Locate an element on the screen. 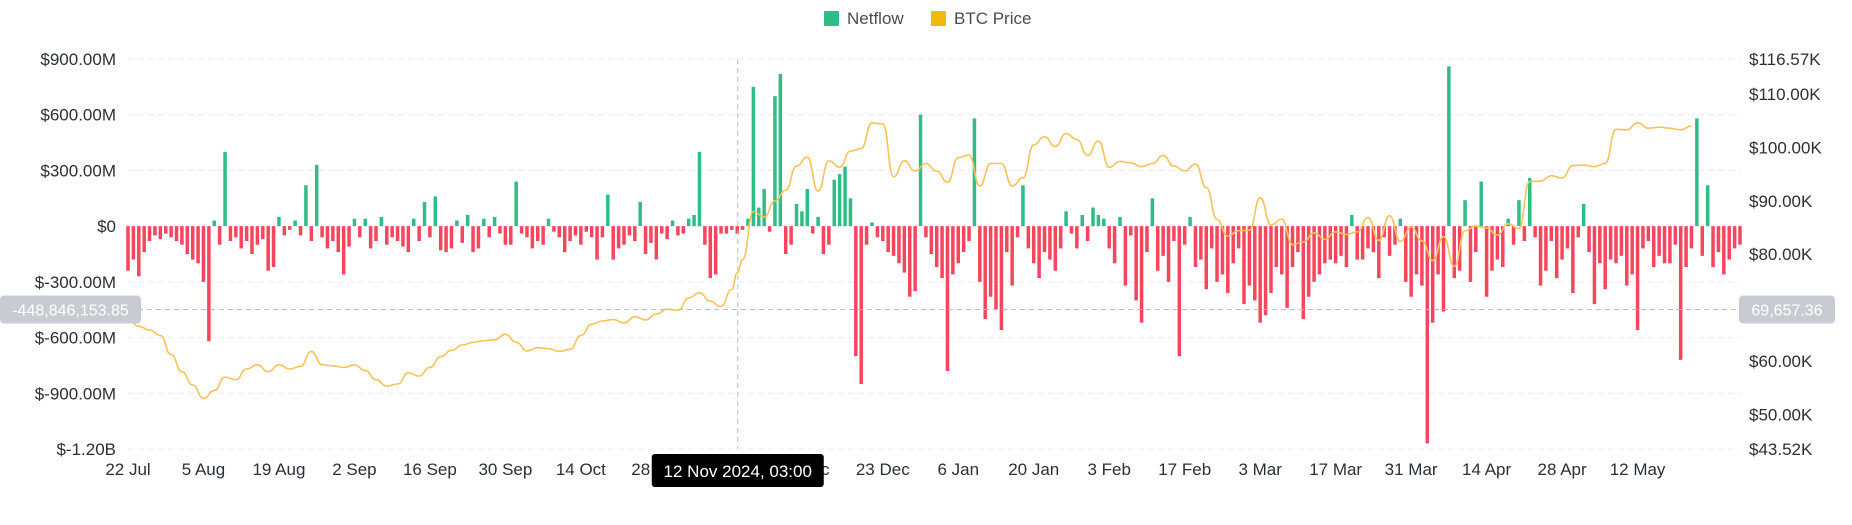  left-tick-label: $-1.20B is located at coordinates (86, 449).